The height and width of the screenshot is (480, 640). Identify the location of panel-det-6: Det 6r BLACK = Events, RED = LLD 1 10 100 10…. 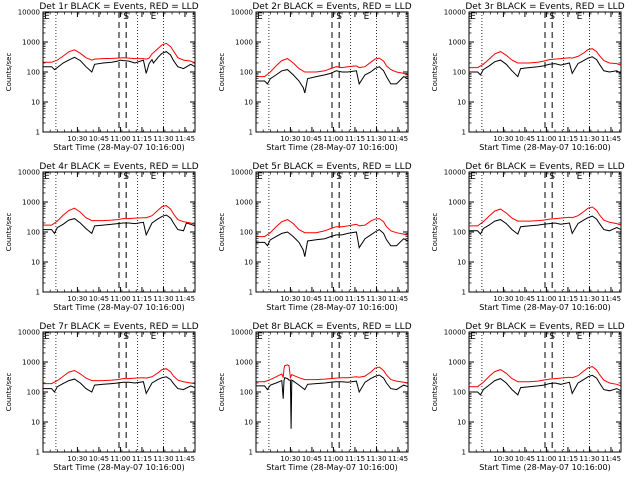
(528, 237).